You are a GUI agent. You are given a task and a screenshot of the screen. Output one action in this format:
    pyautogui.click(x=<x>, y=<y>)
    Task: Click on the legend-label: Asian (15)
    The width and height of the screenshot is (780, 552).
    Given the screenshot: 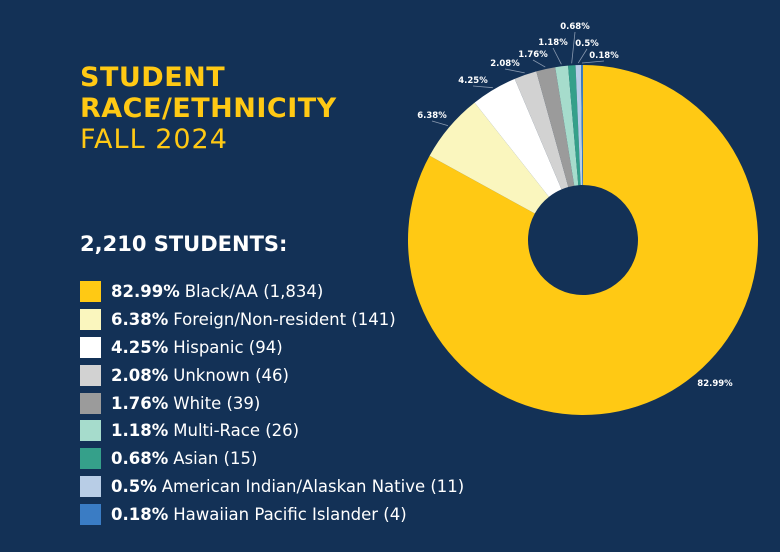 What is the action you would take?
    pyautogui.click(x=215, y=459)
    